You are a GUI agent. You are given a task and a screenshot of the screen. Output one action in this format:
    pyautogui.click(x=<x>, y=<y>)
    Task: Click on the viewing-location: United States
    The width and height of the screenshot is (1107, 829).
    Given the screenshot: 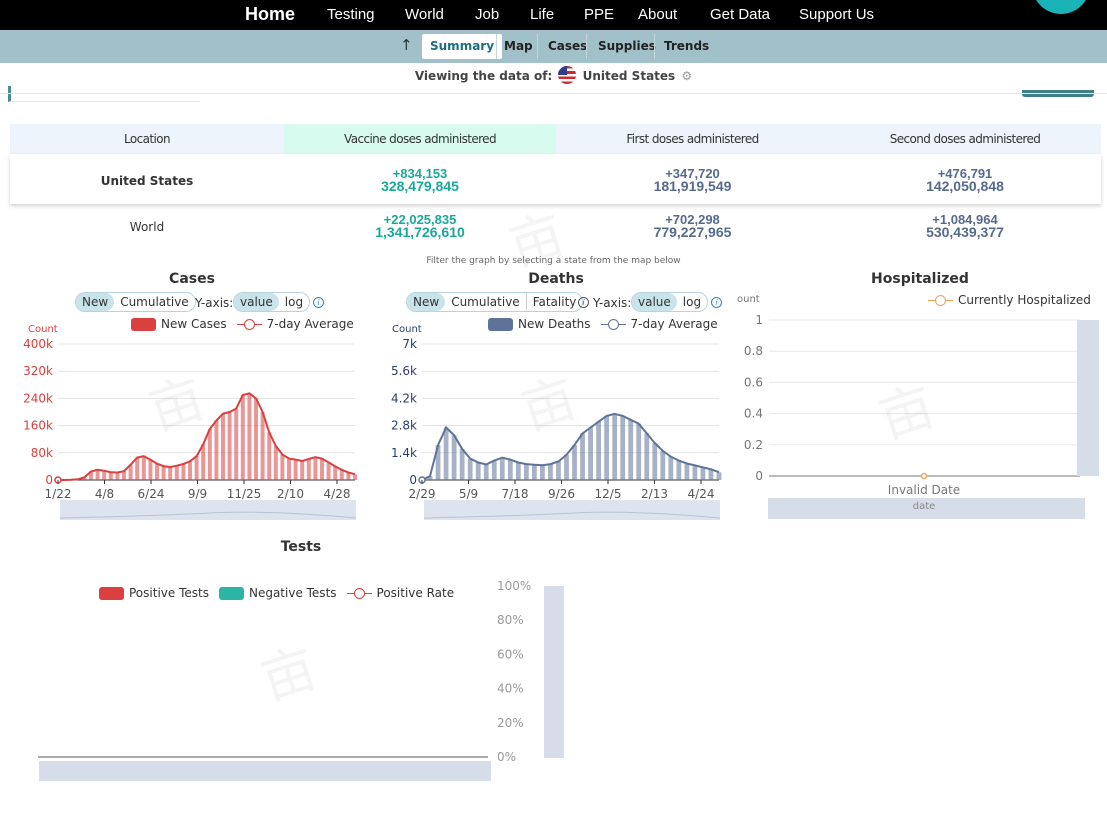 What is the action you would take?
    pyautogui.click(x=629, y=76)
    